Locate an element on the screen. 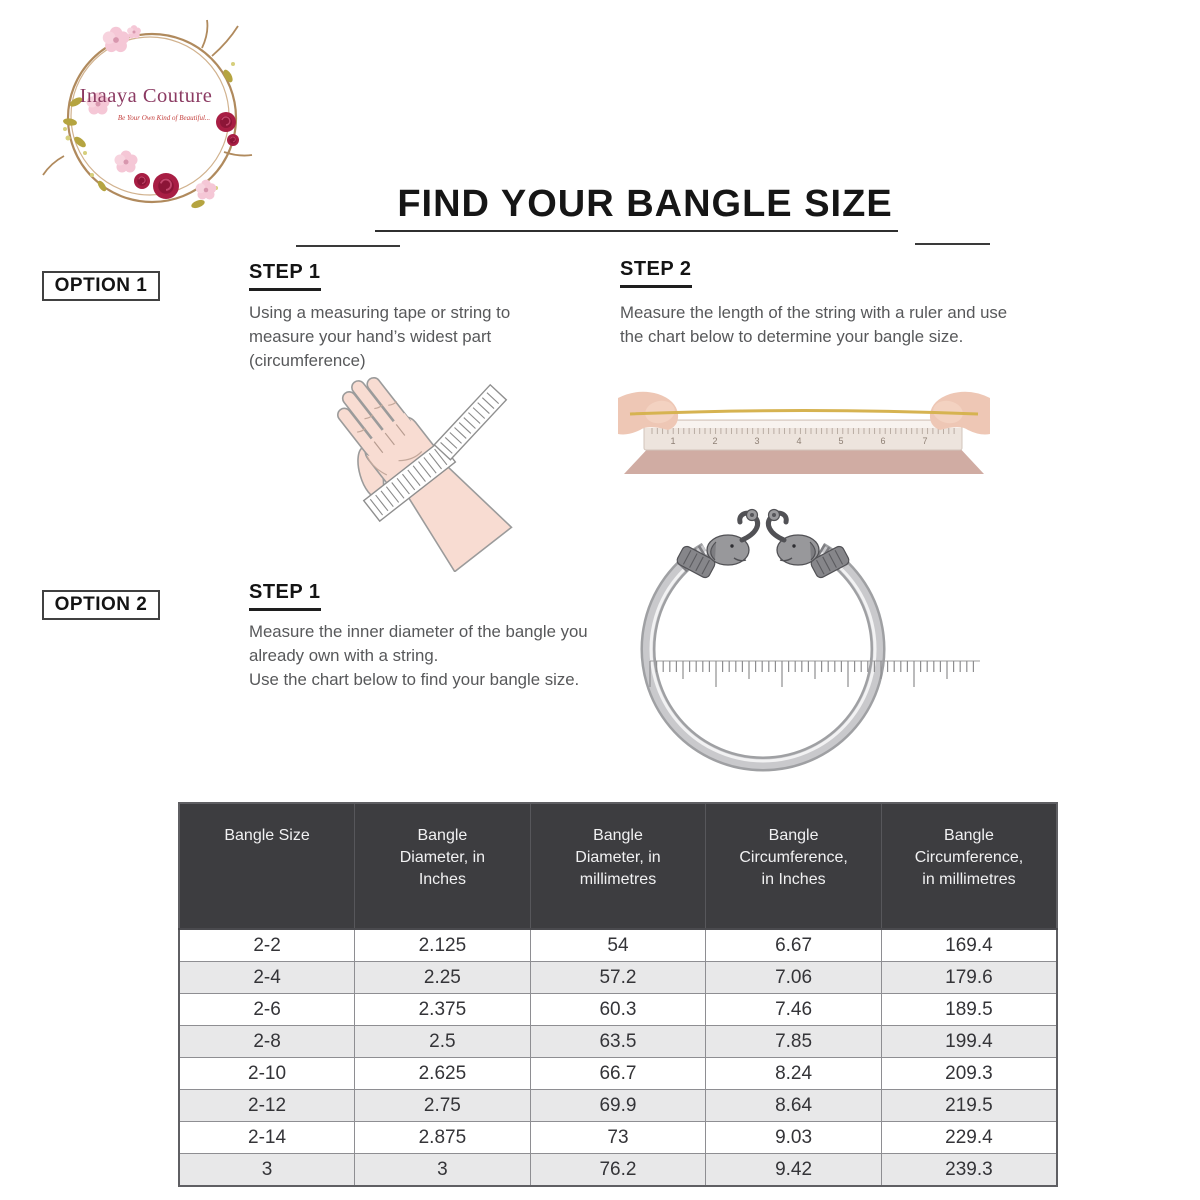 The image size is (1200, 1200). hand-tape-icon is located at coordinates (425, 474).